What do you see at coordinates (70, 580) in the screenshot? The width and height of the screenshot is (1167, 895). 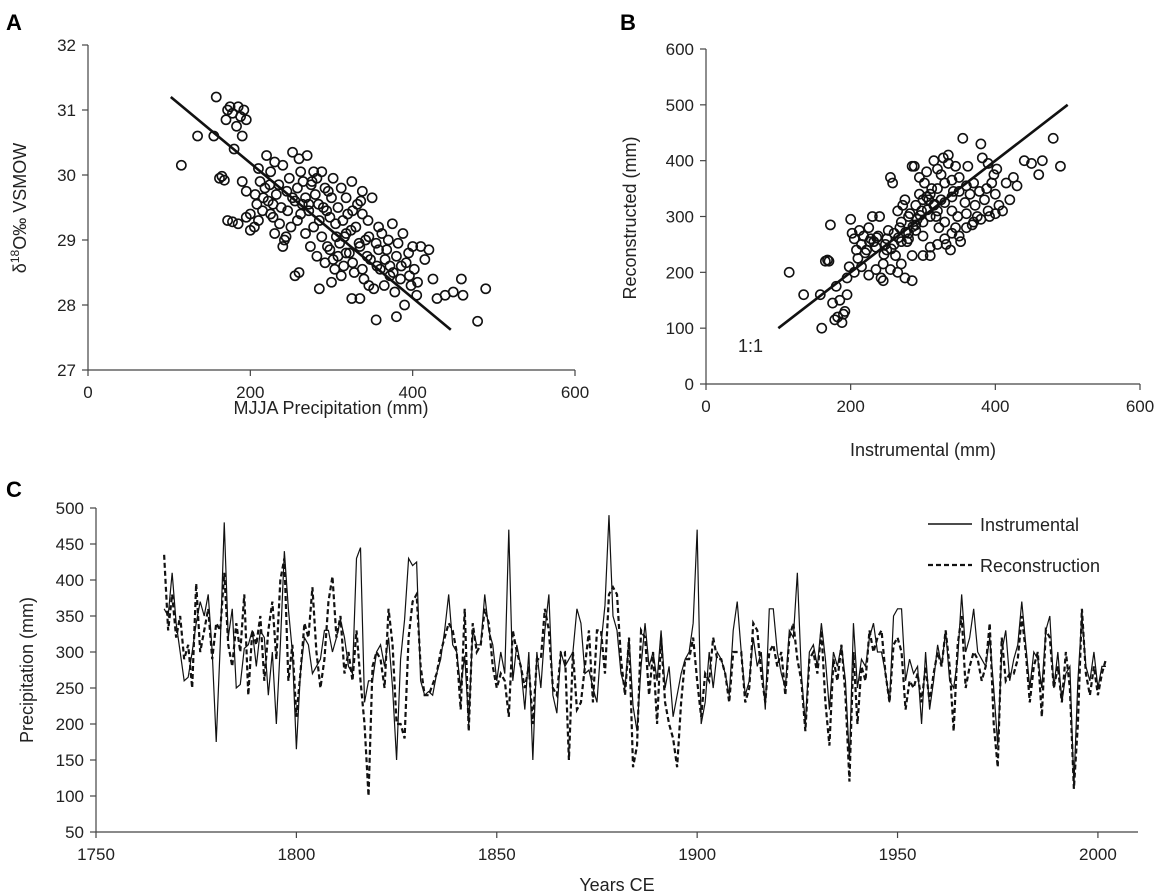 I see `panel-c-y-tick-label: 400` at bounding box center [70, 580].